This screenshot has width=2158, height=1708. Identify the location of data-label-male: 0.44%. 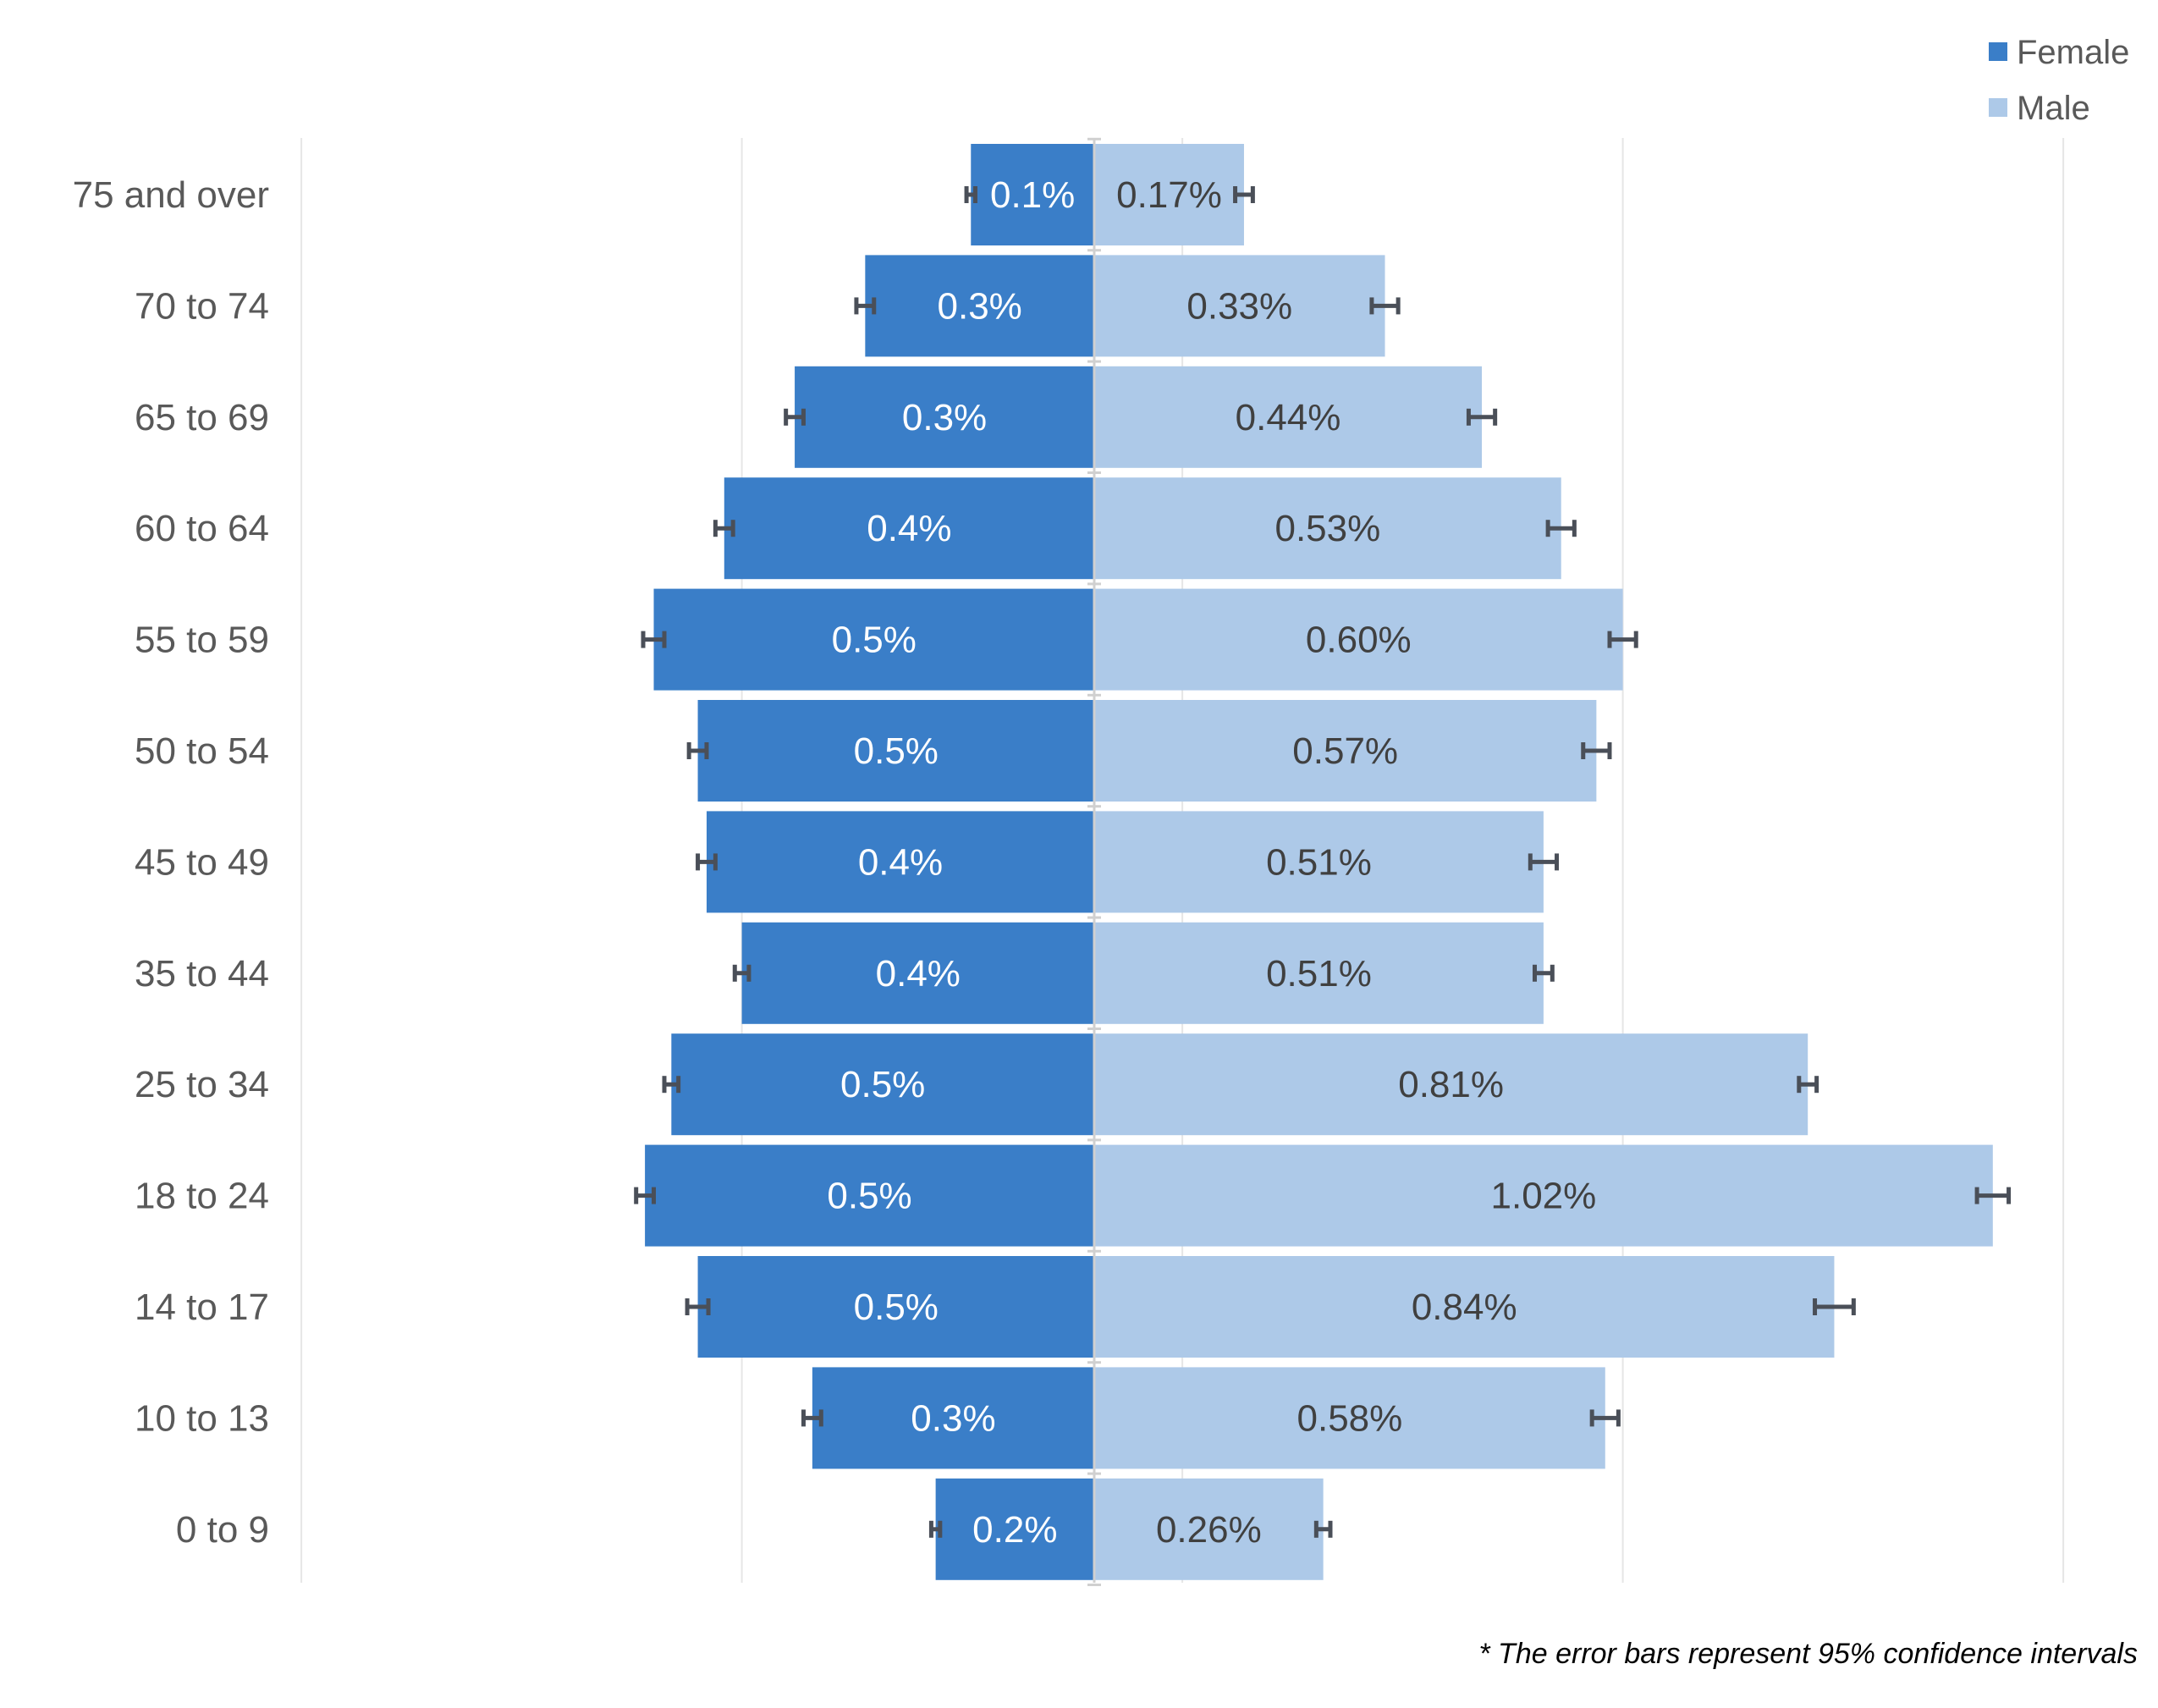
(1288, 417).